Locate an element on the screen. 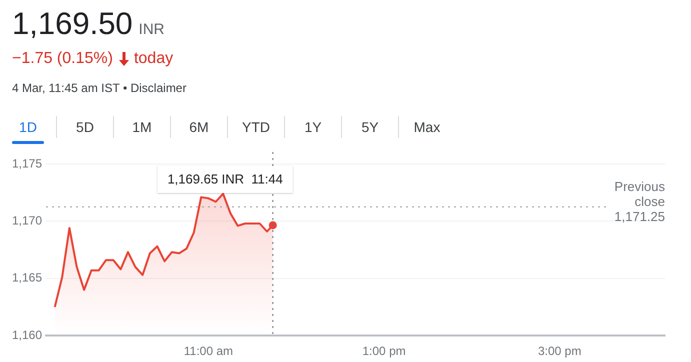  y-tick-label: 1,160 is located at coordinates (27, 335).